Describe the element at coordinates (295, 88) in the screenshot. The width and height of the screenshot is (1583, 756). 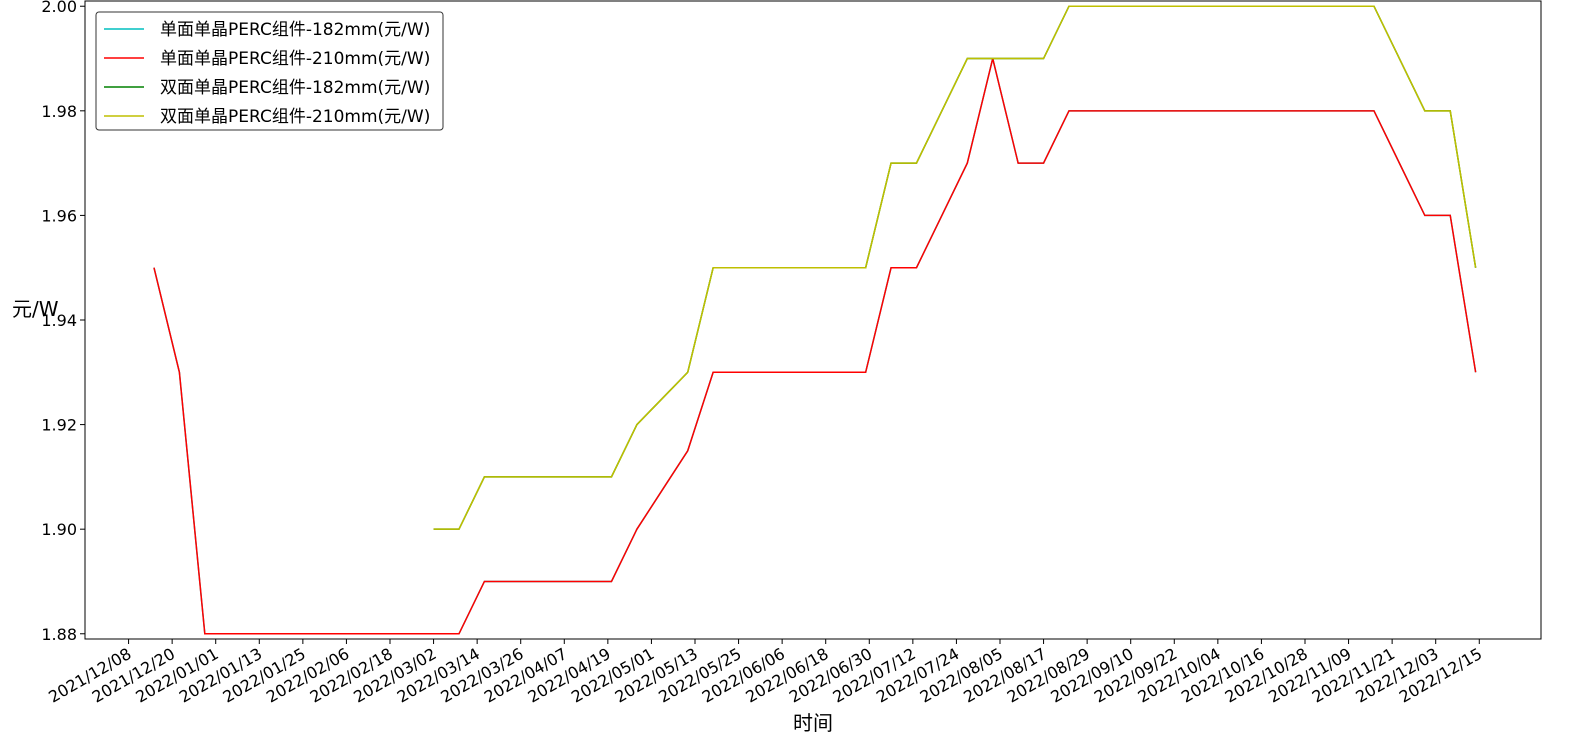
I see `legend-label: 双面单晶PERC组件-182mm(元/W)` at that location.